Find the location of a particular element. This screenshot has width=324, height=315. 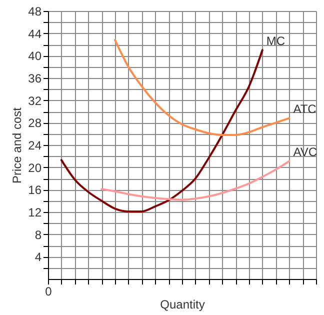

y-tick-label: 48 is located at coordinates (35, 11).